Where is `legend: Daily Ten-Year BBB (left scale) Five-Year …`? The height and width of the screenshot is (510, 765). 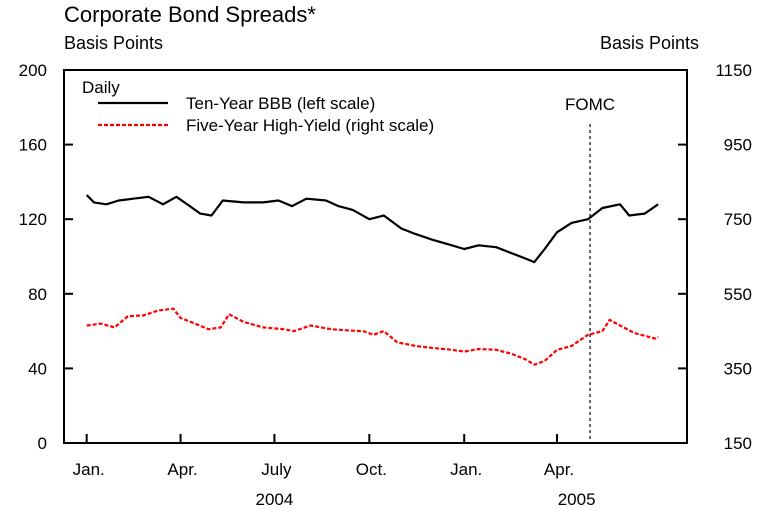 legend: Daily Ten-Year BBB (left scale) Five-Year … is located at coordinates (258, 106).